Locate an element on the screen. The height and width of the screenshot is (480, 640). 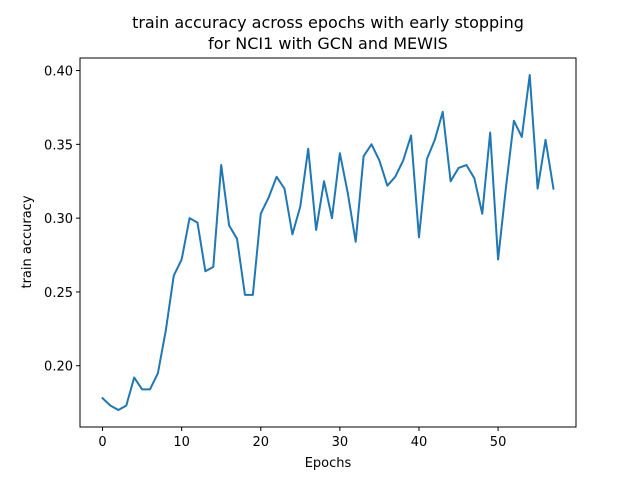
chart-title-line-2: for NCI1 with GCN and MEWIS is located at coordinates (328, 43).